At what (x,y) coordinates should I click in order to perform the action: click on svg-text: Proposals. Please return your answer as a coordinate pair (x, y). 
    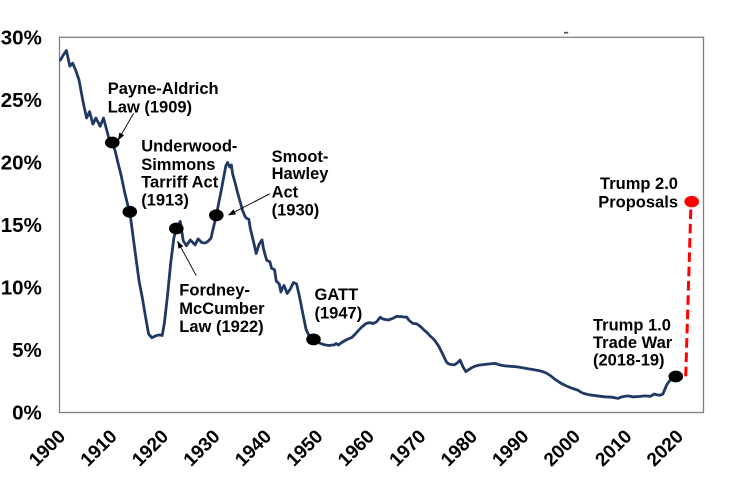
    Looking at the image, I should click on (638, 202).